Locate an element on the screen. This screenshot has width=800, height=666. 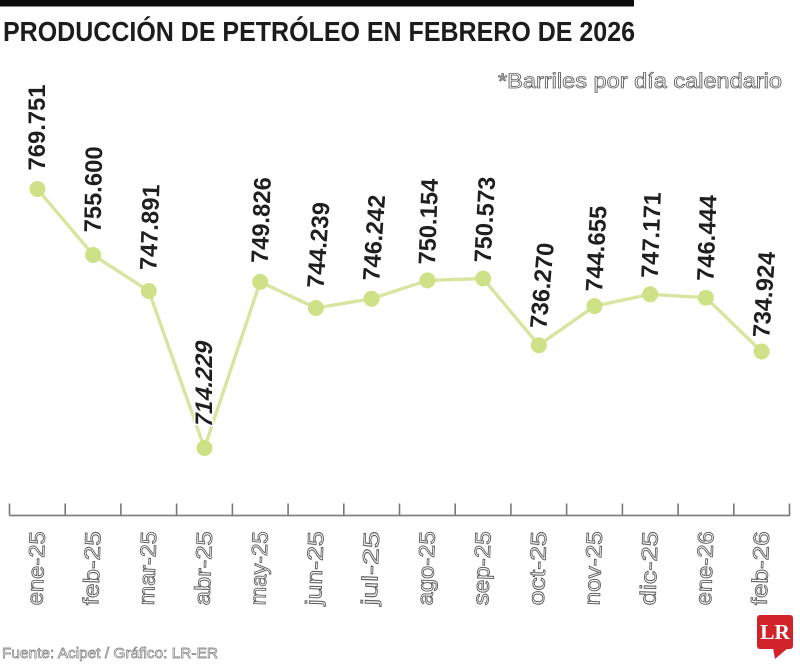
svg-text: mar-25 is located at coordinates (148, 568).